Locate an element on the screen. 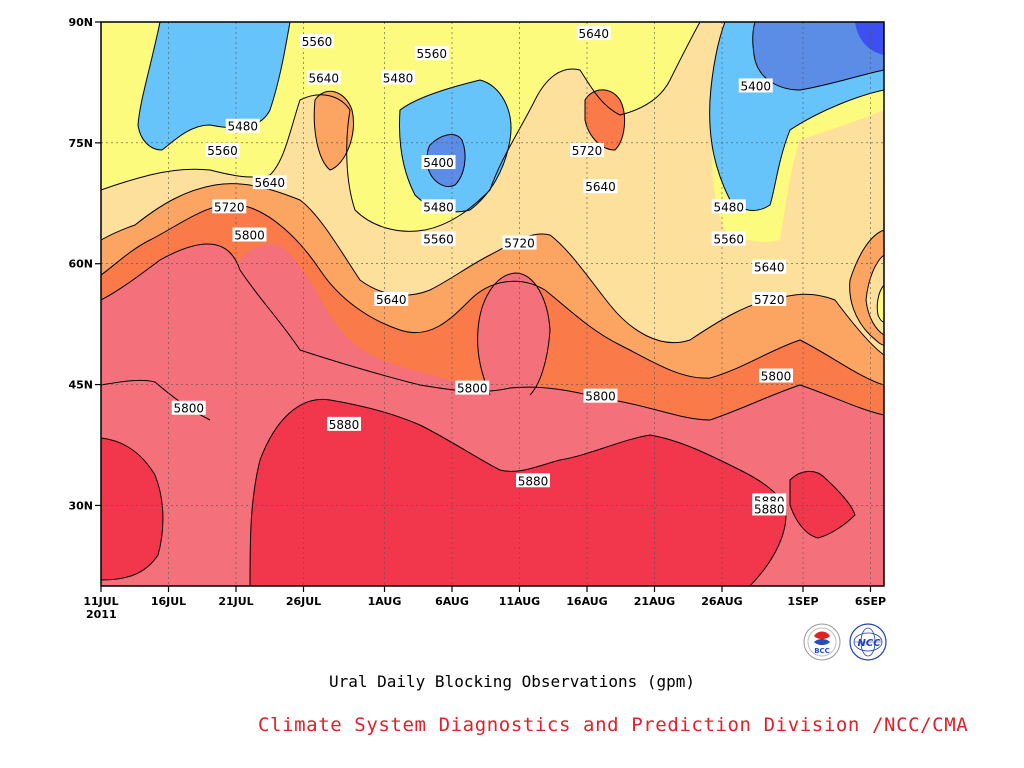 This screenshot has height=768, width=1024. x-tick-label: 26JUL is located at coordinates (303, 601).